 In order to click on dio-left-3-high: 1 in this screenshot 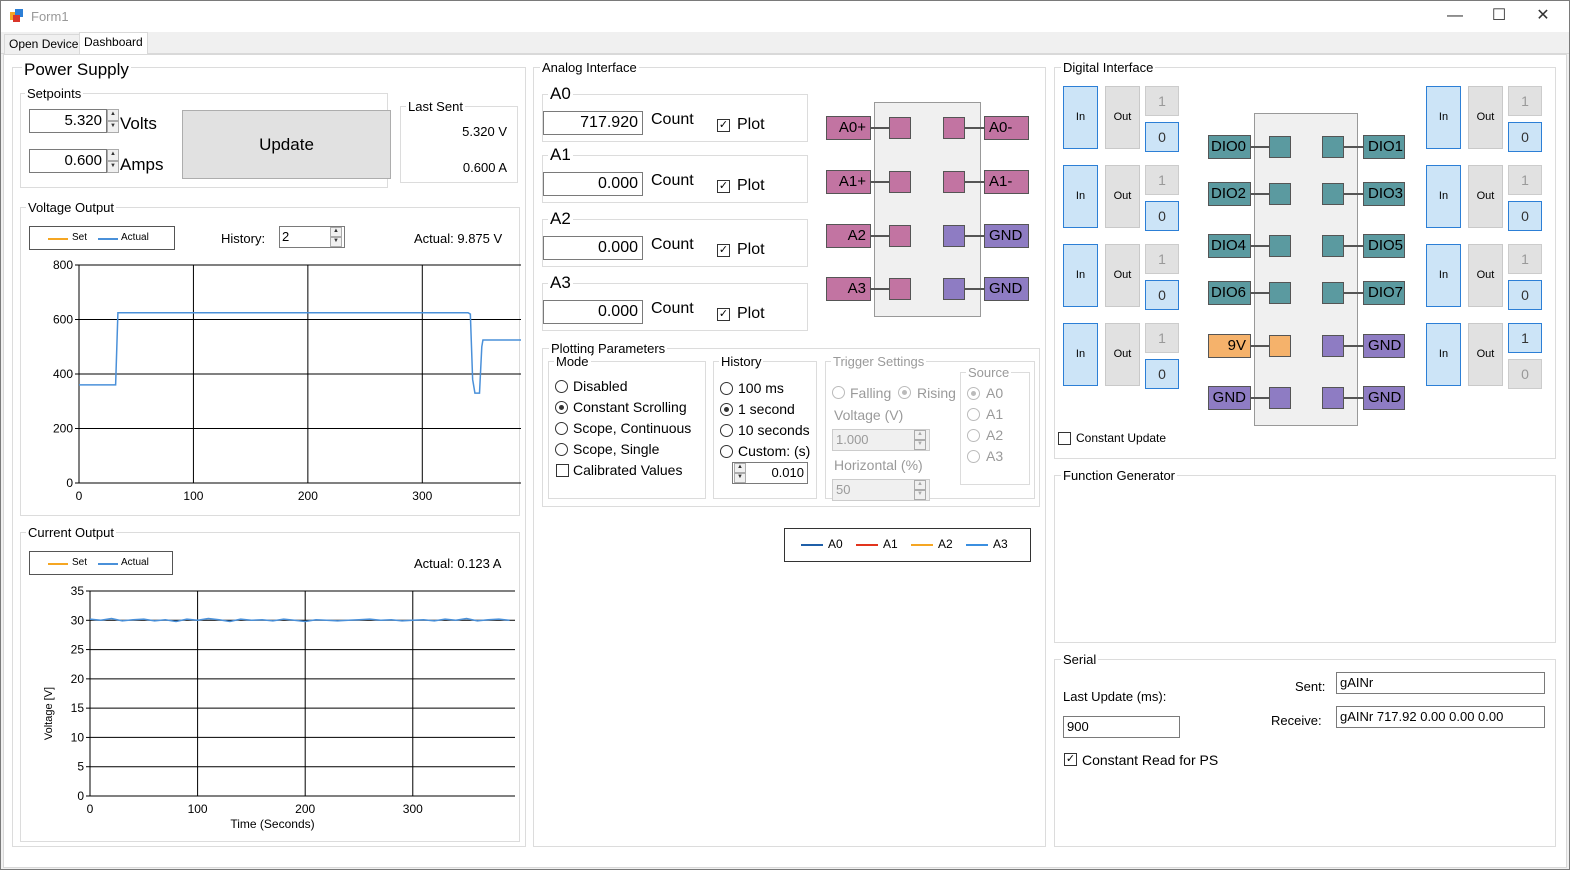, I will do `click(1162, 338)`.